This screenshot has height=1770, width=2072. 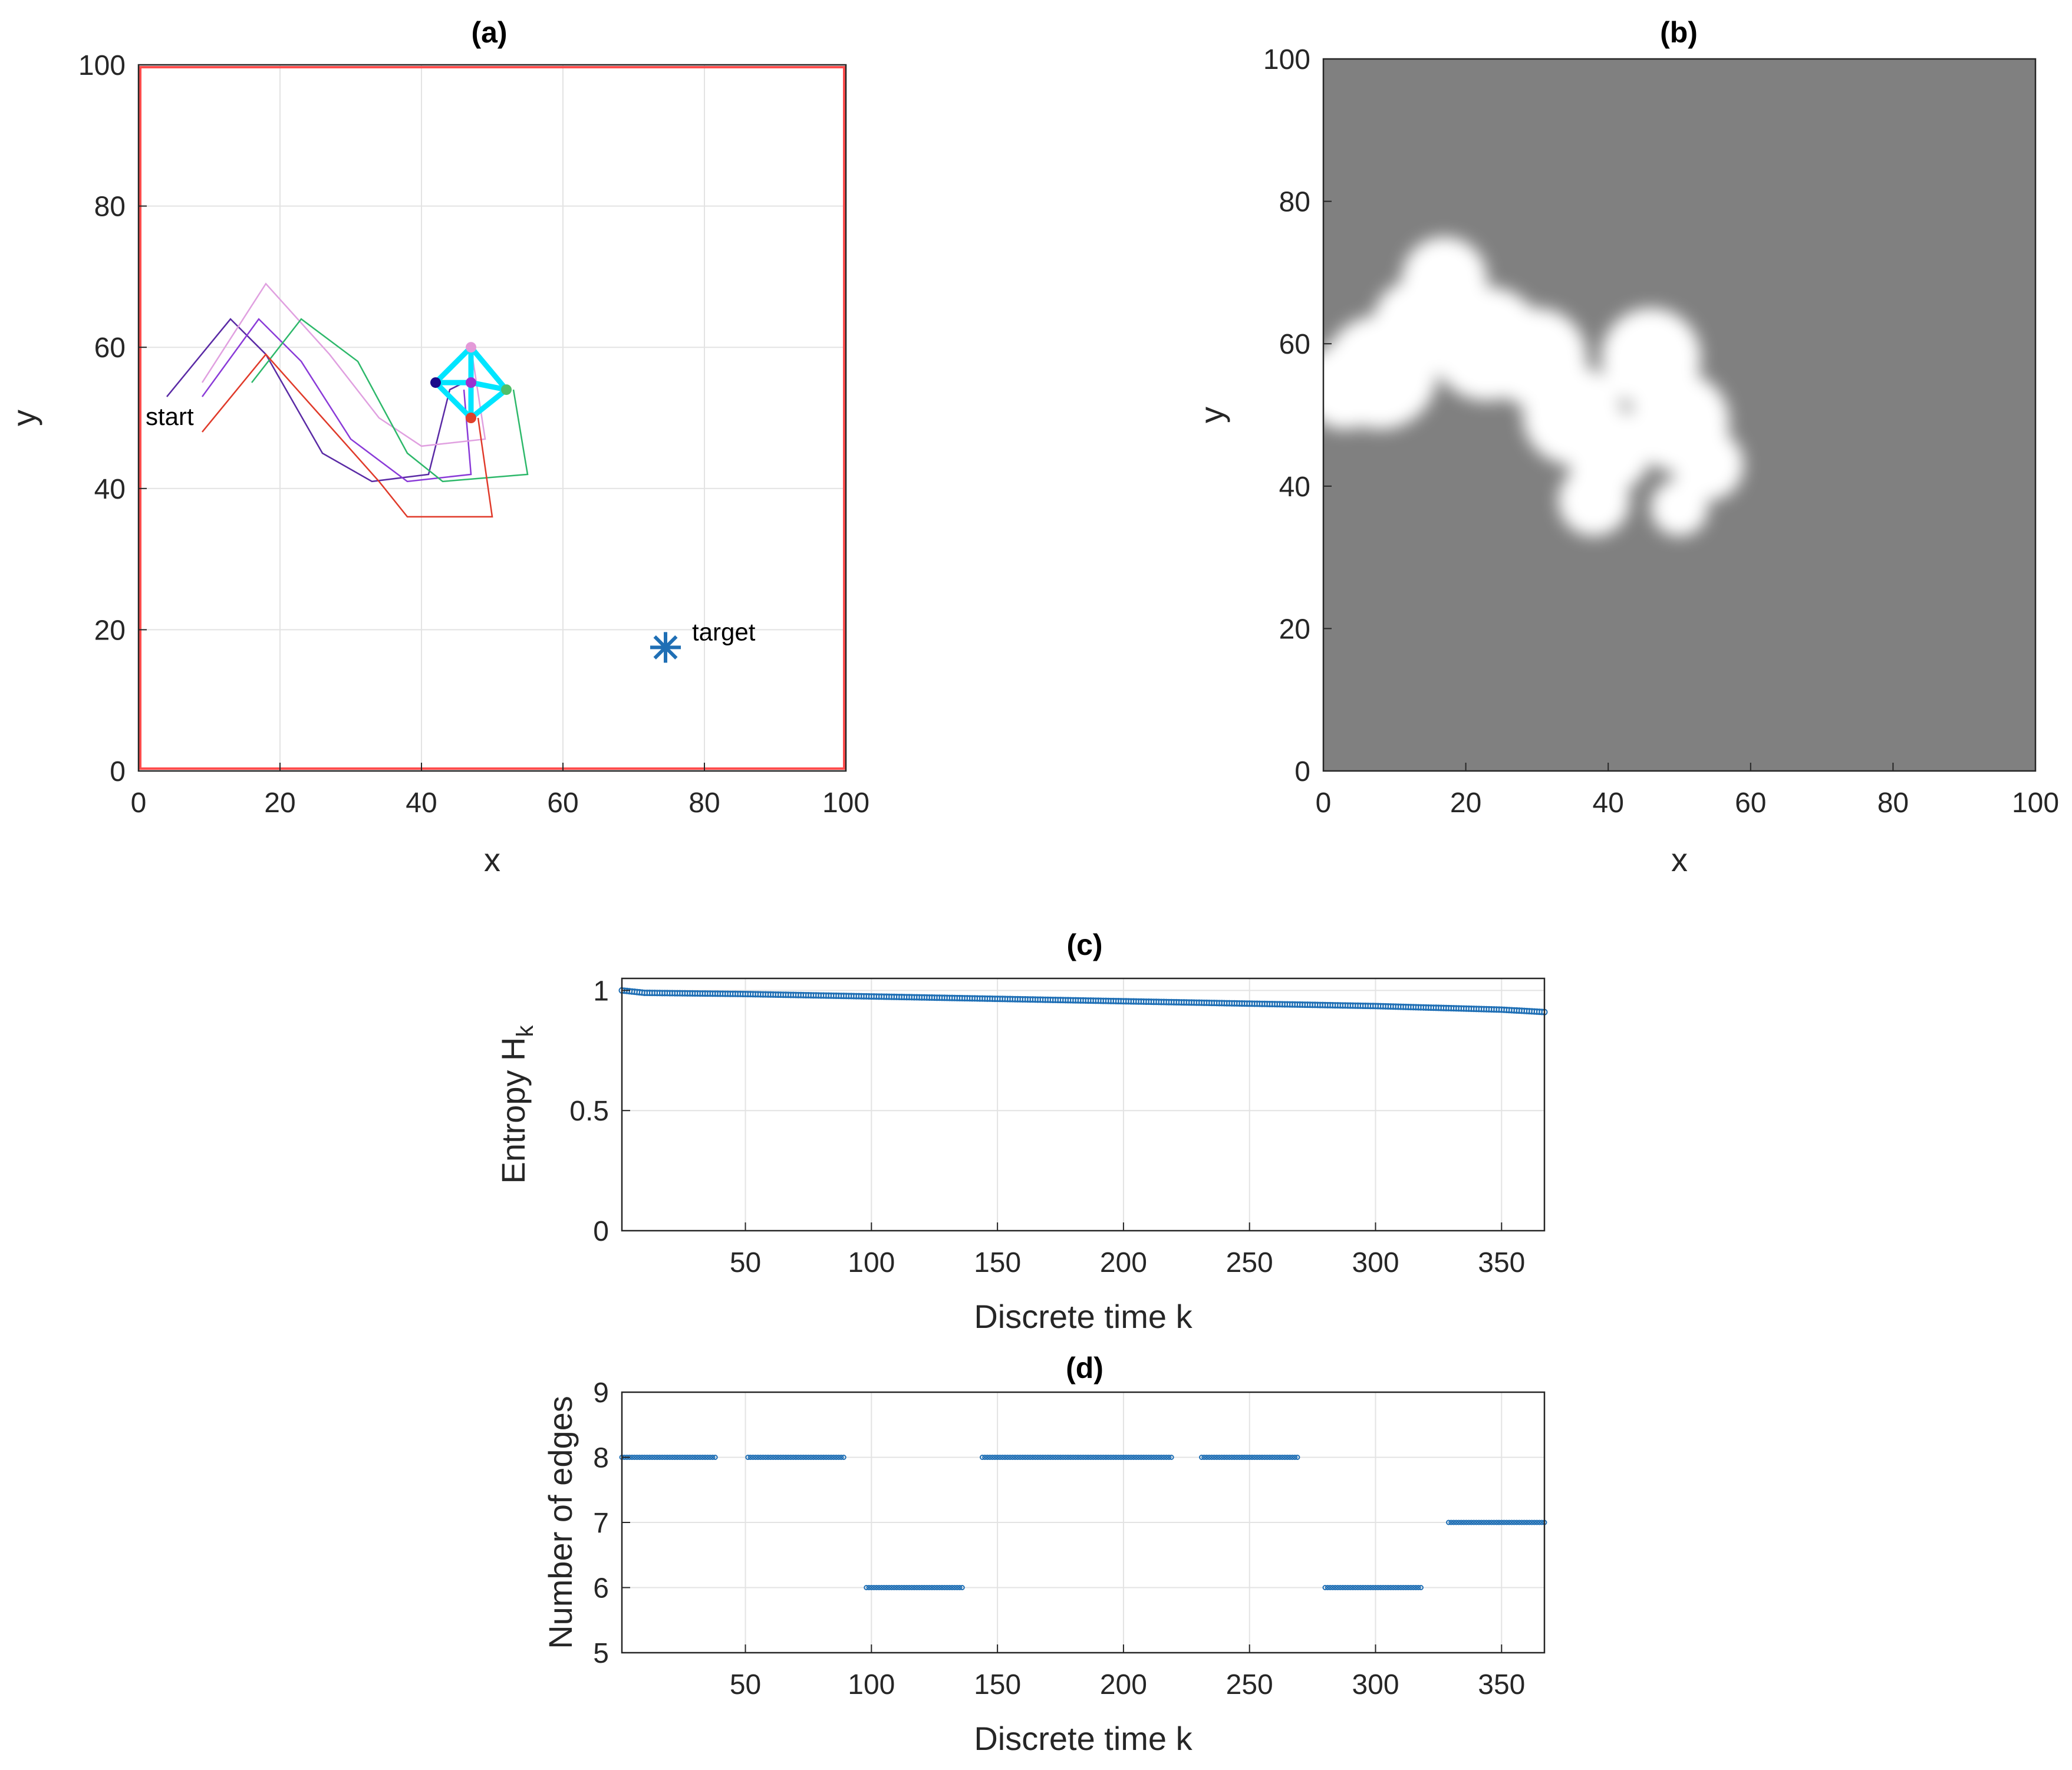 I want to click on panel-a-boundary, so click(x=492, y=418).